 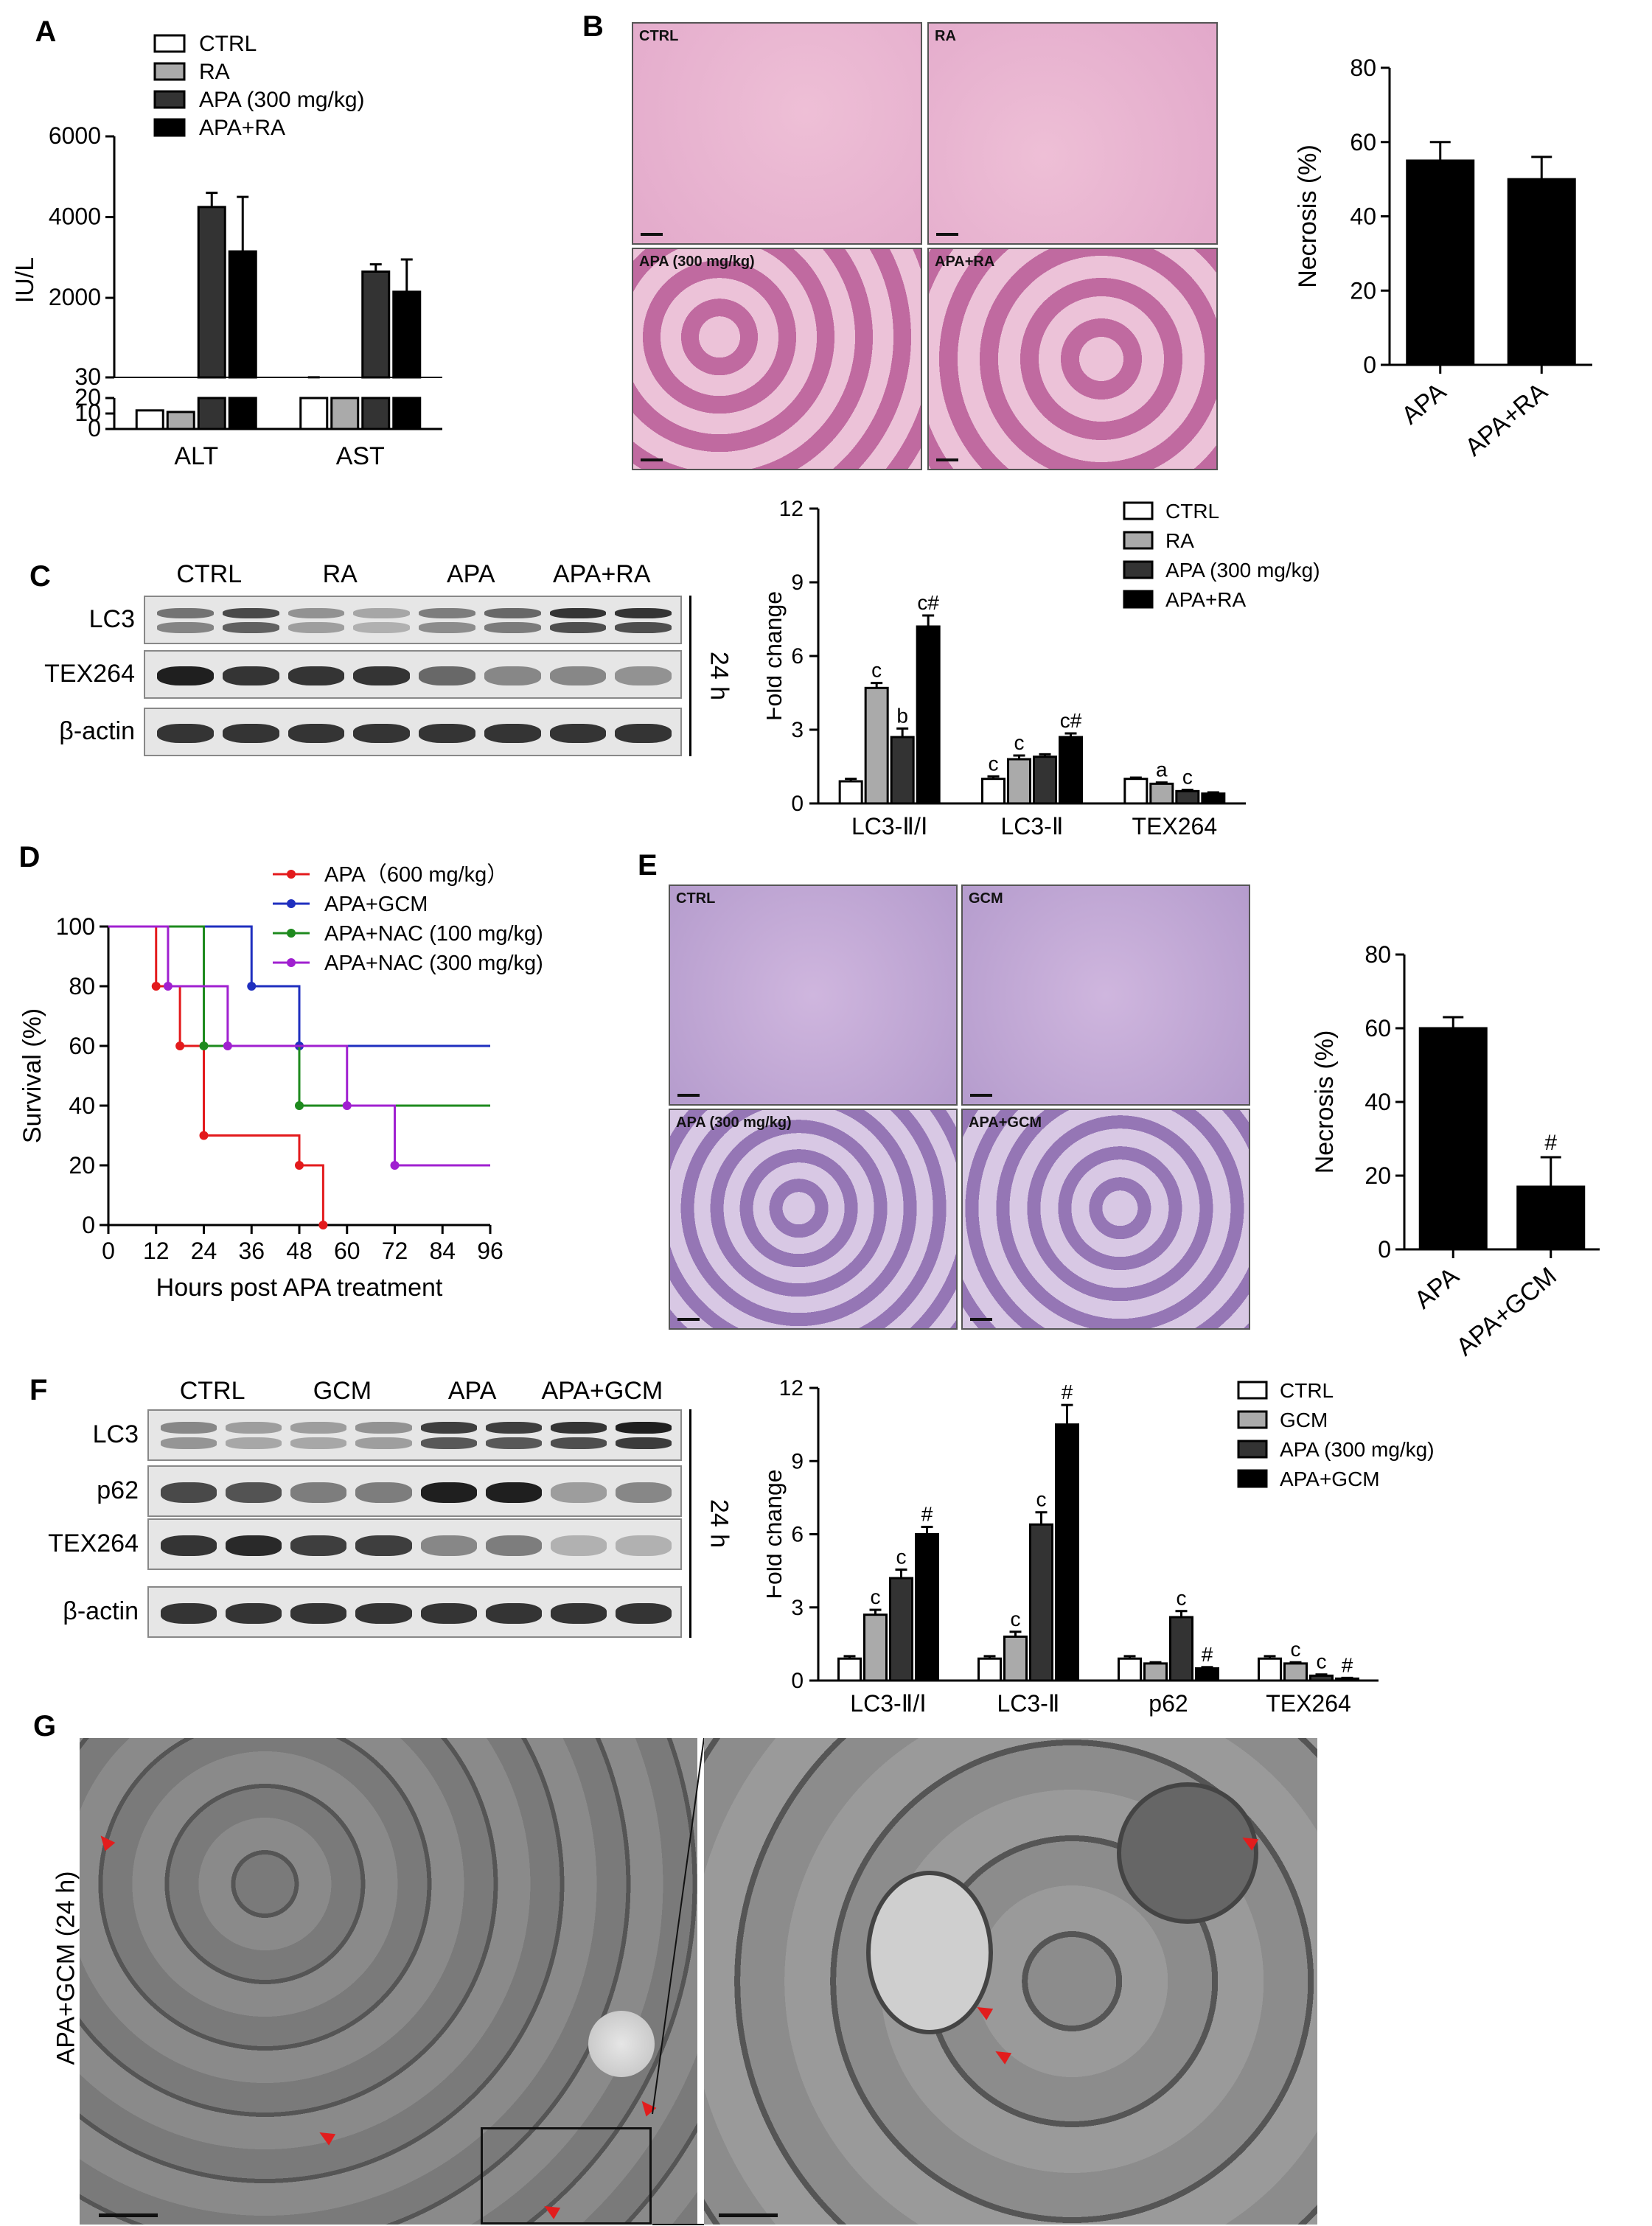 What do you see at coordinates (97, 731) in the screenshot?
I see `blot-row-label: β-actin` at bounding box center [97, 731].